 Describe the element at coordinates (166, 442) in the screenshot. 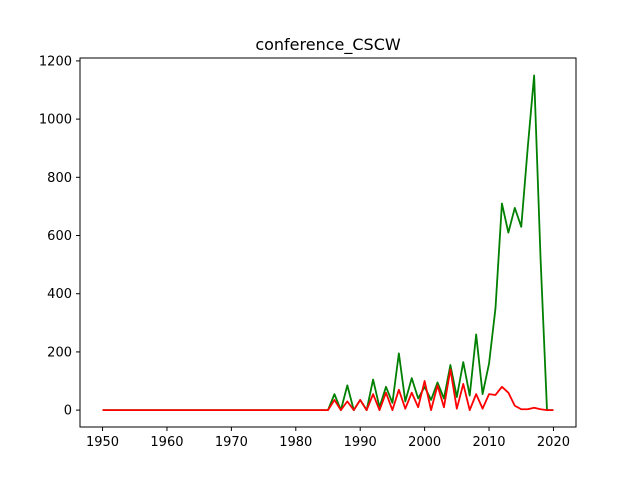

I see `x-tick-label: 1960` at that location.